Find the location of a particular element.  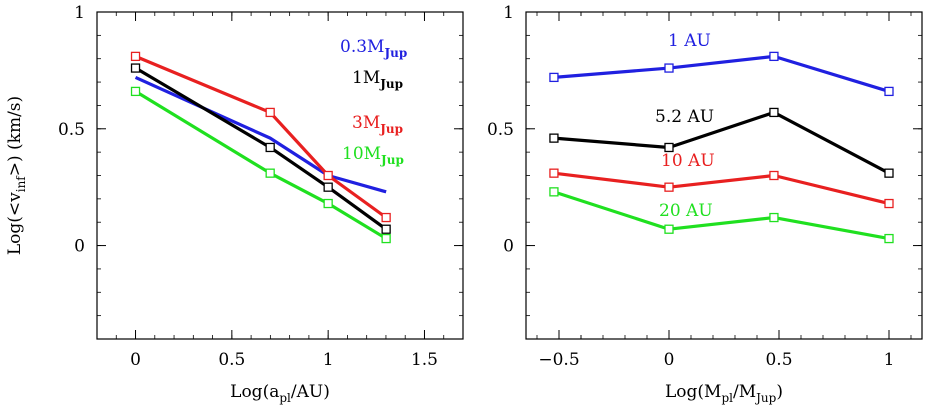

x-tick-label: −0.5 is located at coordinates (558, 360).